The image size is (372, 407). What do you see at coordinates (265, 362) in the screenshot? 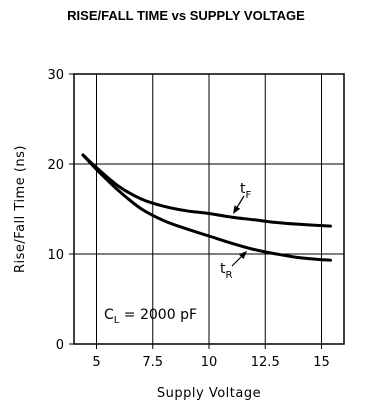
I see `x-tick-label: 12.5` at bounding box center [265, 362].